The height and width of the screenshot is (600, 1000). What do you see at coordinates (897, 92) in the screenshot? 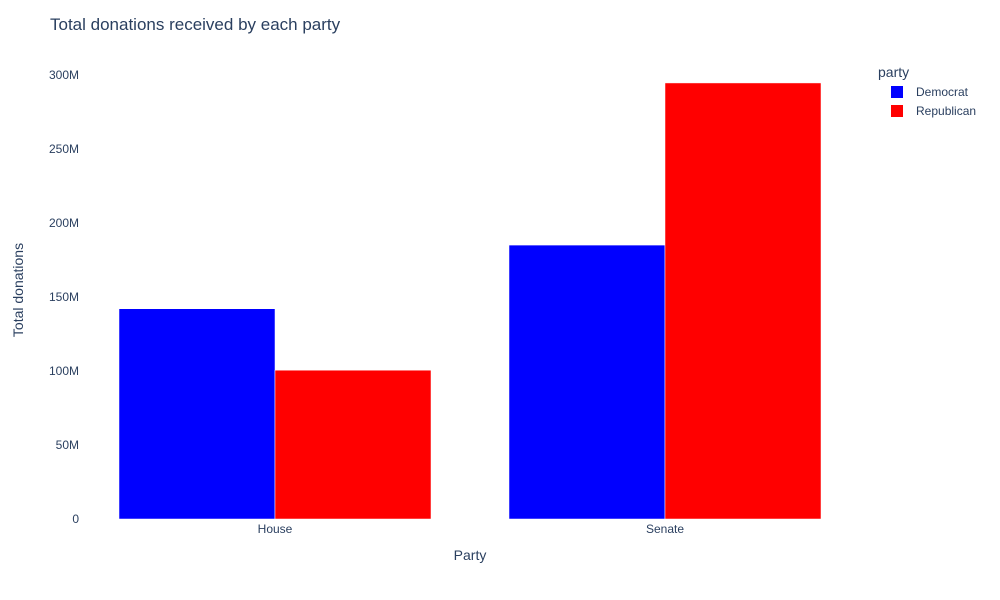
I see `legend-swatch-democrat` at bounding box center [897, 92].